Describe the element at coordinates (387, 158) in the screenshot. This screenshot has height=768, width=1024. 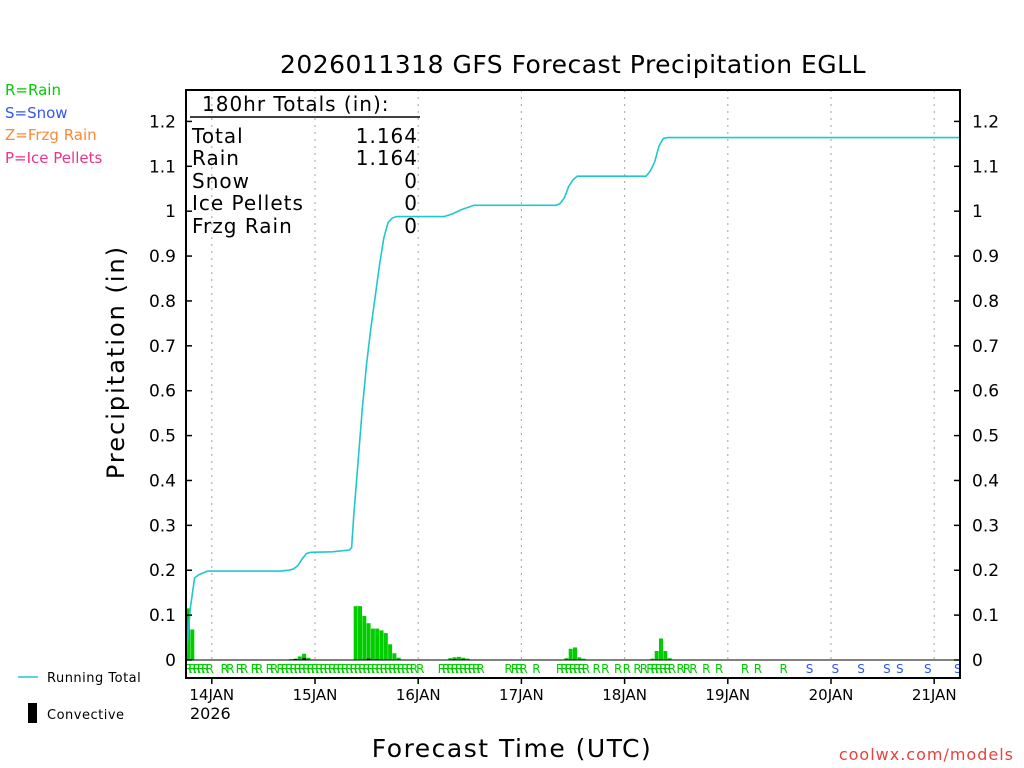
I see `totals-value-rain: 1.164` at that location.